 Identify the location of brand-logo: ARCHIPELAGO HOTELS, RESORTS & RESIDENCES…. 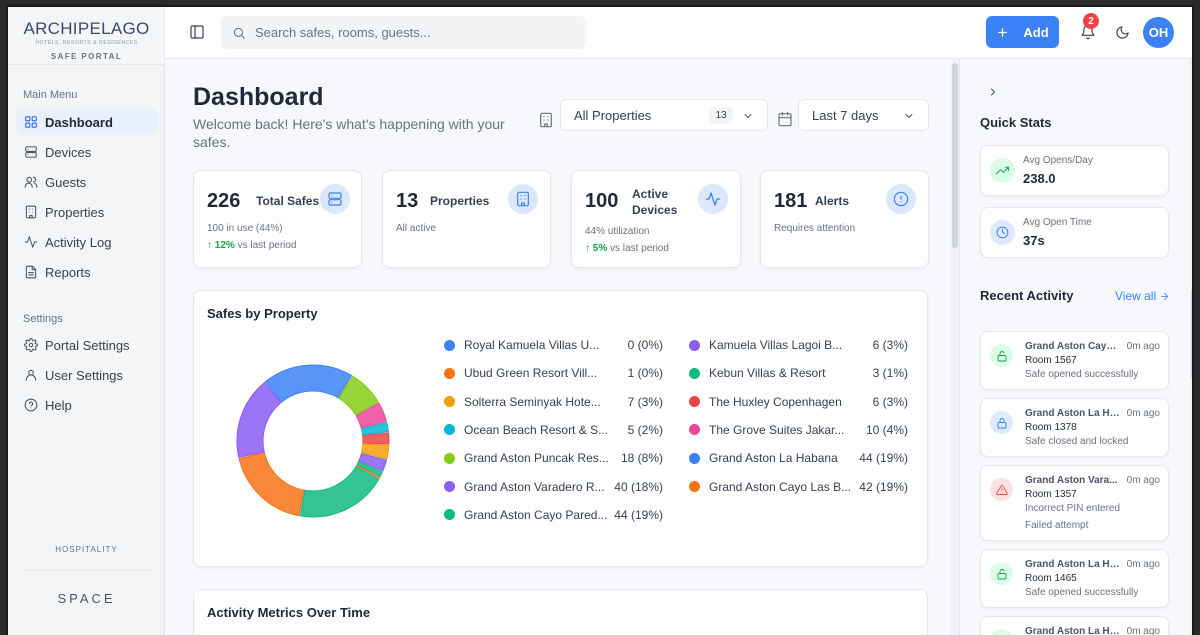
(86, 40).